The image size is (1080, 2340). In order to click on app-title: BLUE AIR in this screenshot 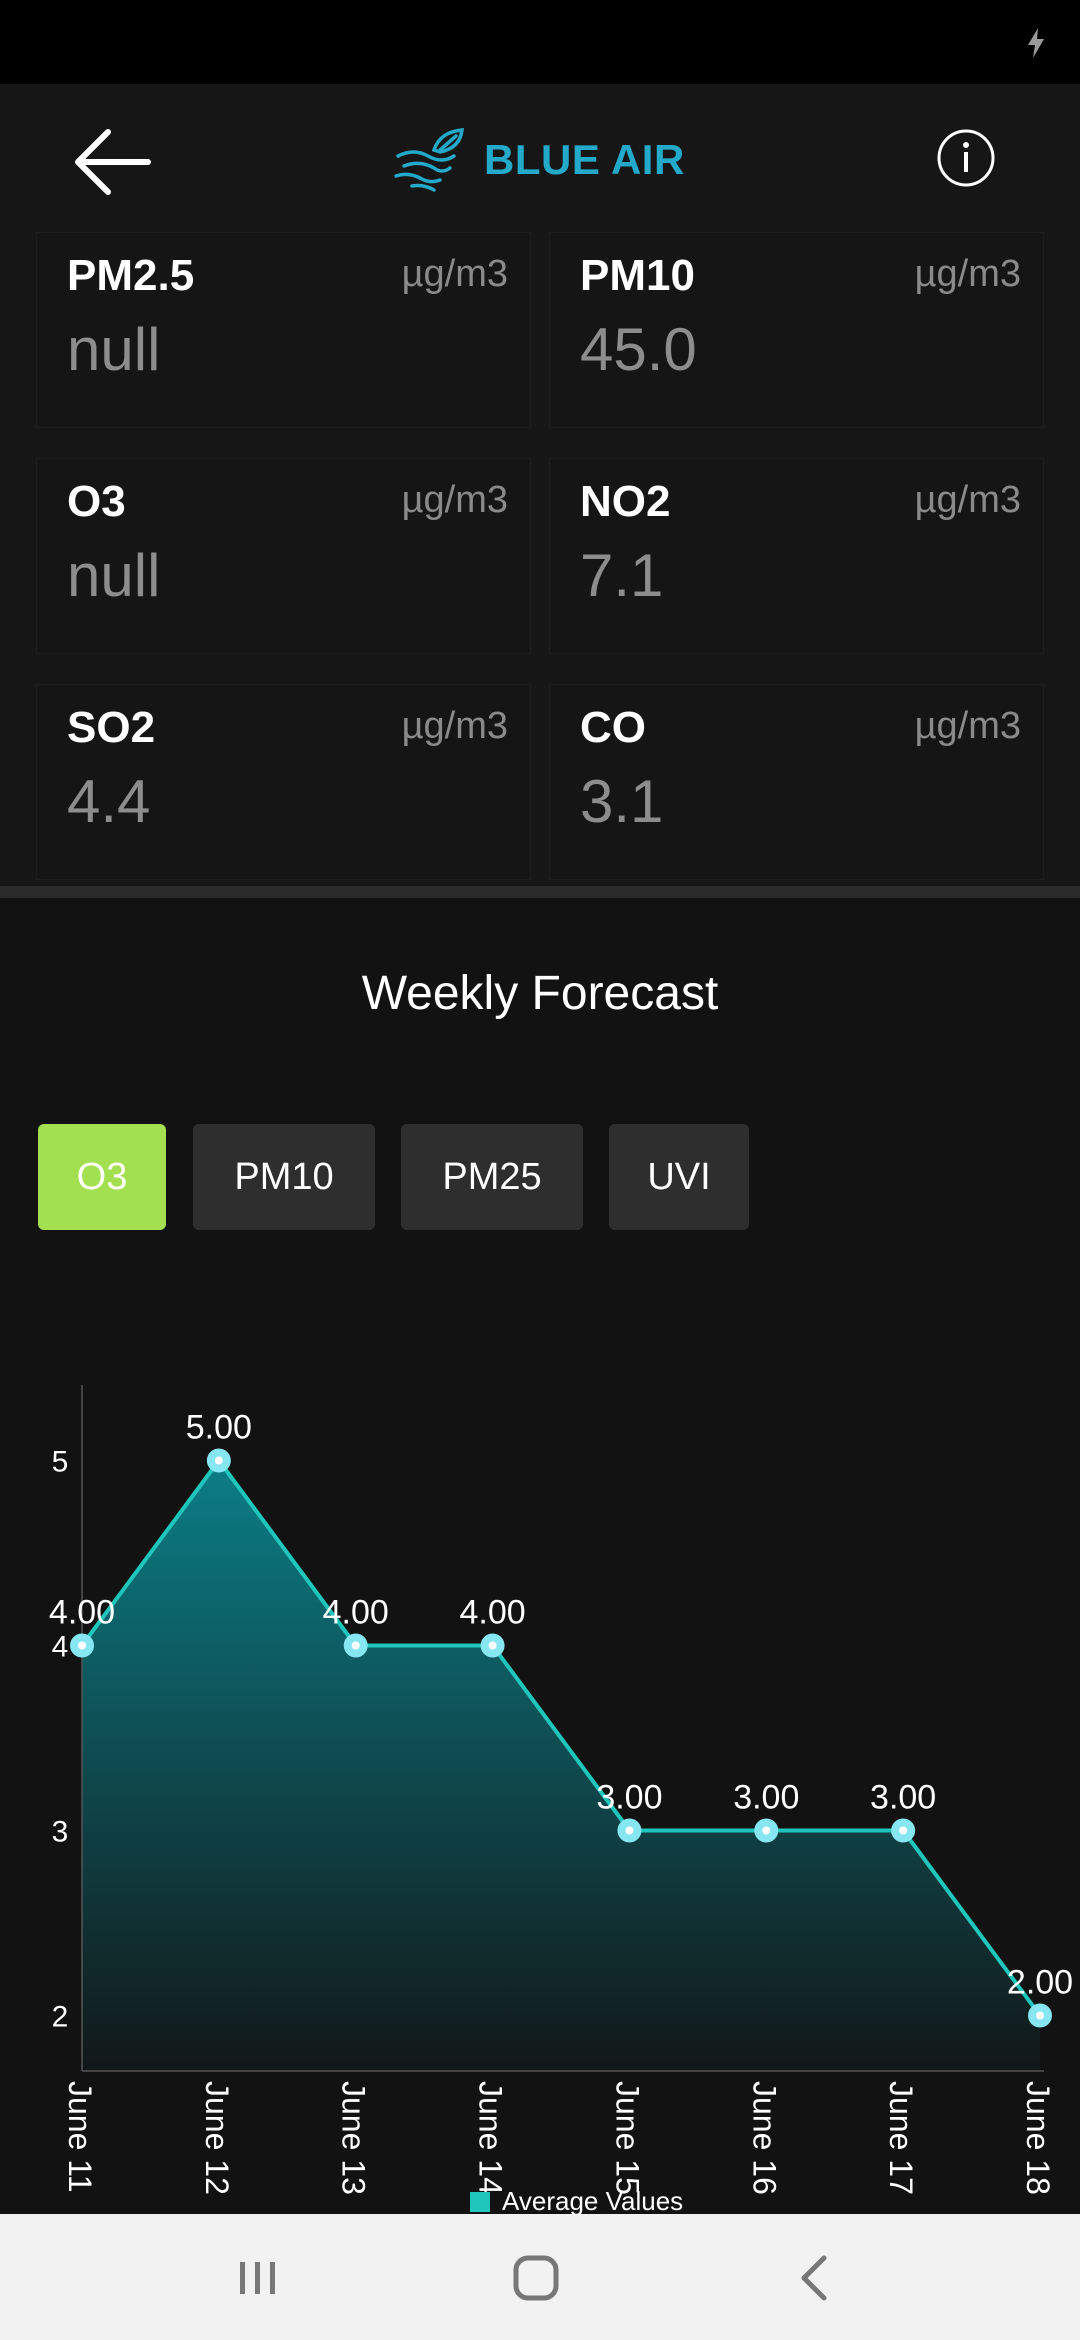, I will do `click(584, 159)`.